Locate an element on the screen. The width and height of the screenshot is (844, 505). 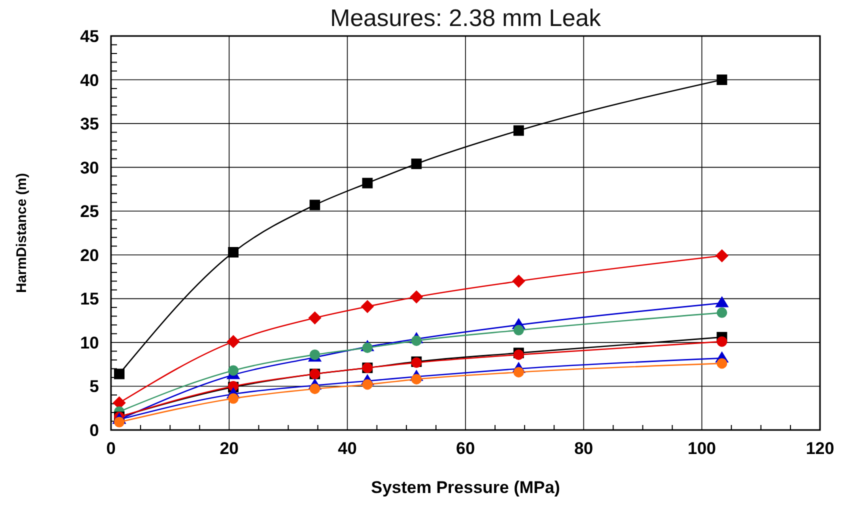
y-tick-label: 15 is located at coordinates (89, 299).